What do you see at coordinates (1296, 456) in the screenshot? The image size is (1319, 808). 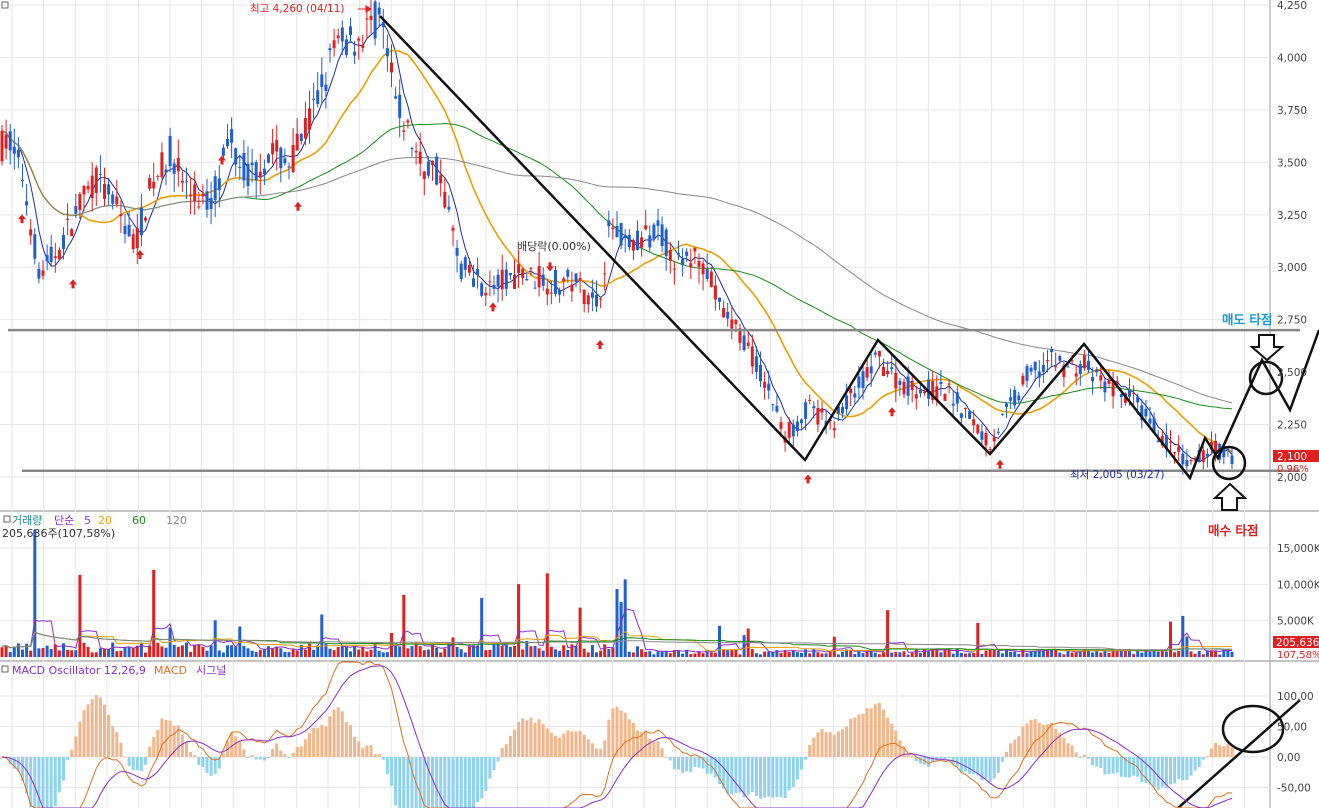 I see `last-price-box` at bounding box center [1296, 456].